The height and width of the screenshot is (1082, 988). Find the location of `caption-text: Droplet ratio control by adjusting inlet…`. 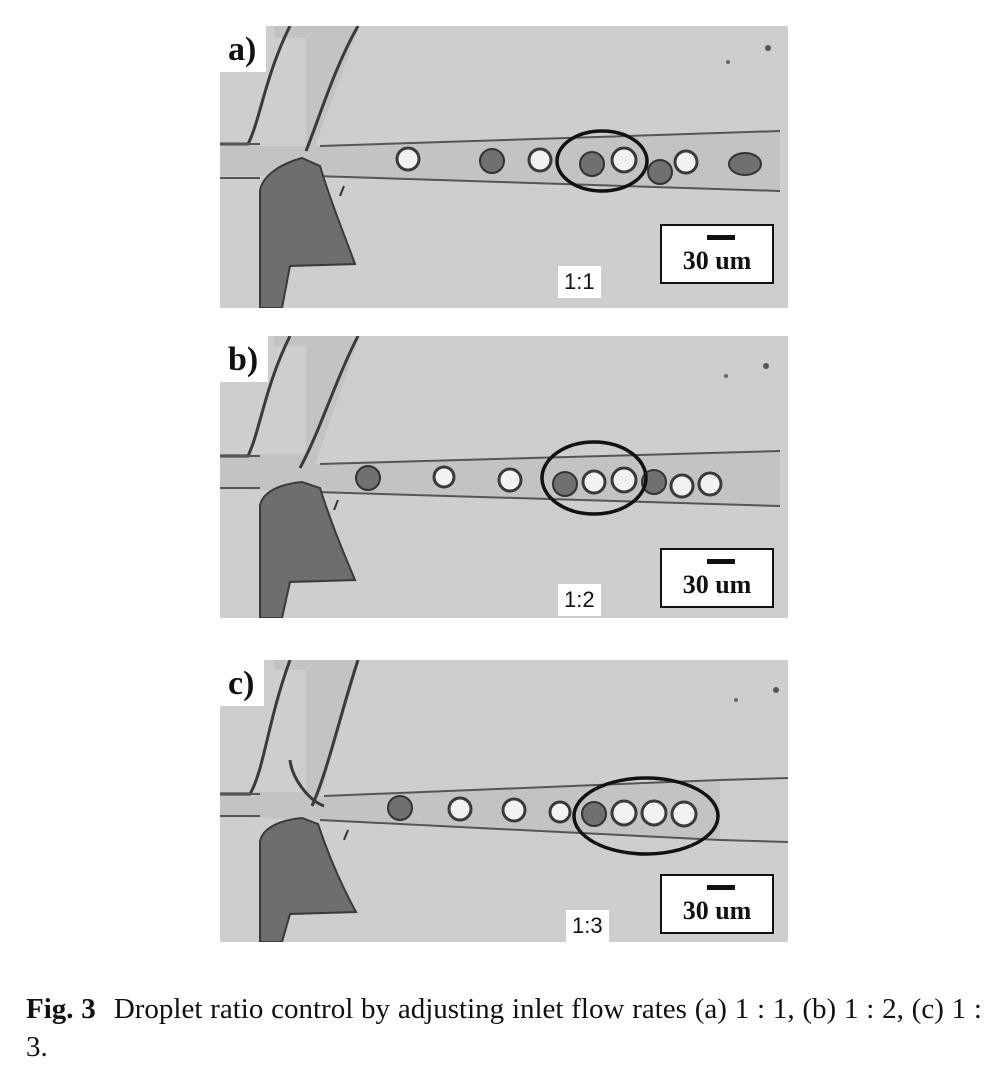

caption-text: Droplet ratio control by adjusting inlet… is located at coordinates (504, 1028).